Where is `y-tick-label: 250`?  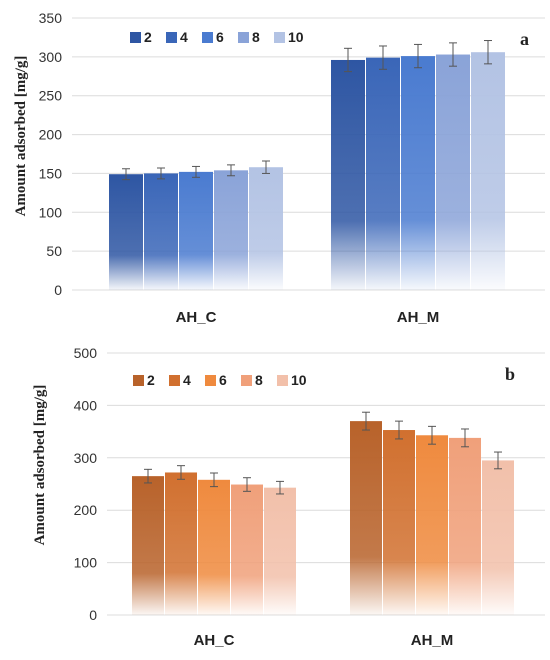
y-tick-label: 250 is located at coordinates (51, 96).